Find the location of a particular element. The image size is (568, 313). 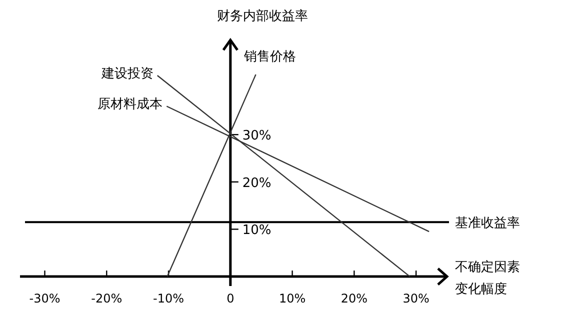

x-tick-label: -20% is located at coordinates (106, 299).